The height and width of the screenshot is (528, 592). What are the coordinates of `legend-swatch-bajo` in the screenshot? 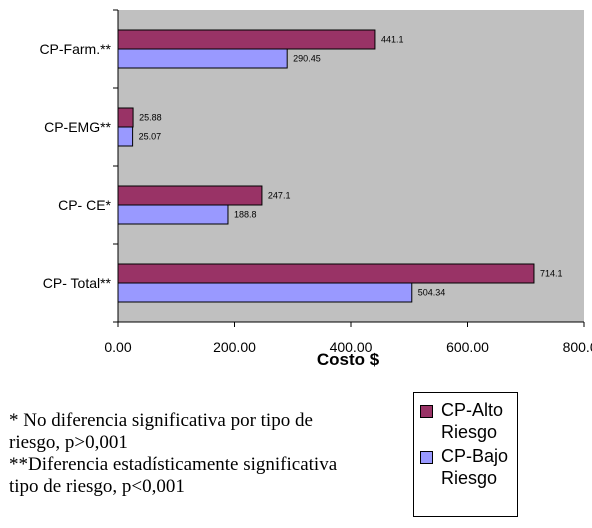 It's located at (426, 457).